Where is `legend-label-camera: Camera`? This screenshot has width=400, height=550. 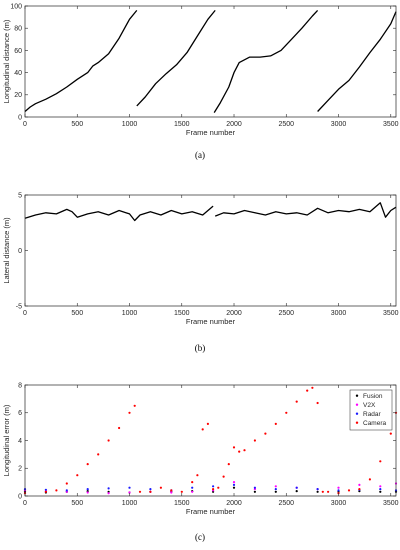
legend-label-camera: Camera is located at coordinates (375, 423).